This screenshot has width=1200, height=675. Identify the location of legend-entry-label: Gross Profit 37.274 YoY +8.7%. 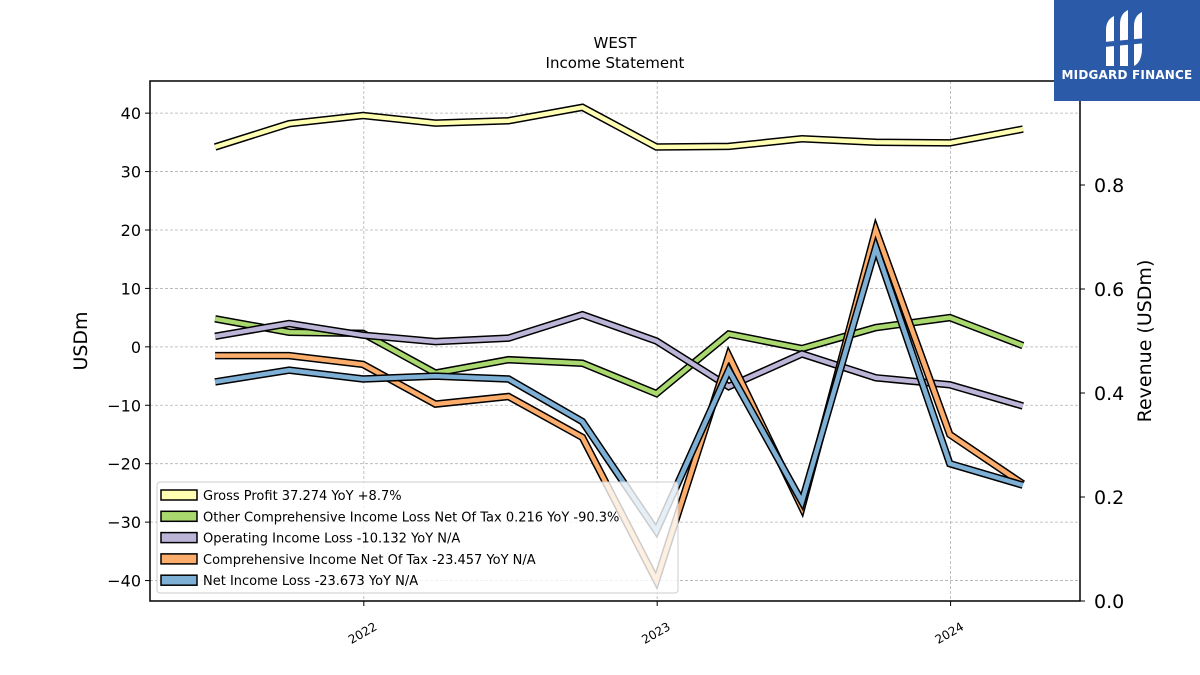
(302, 496).